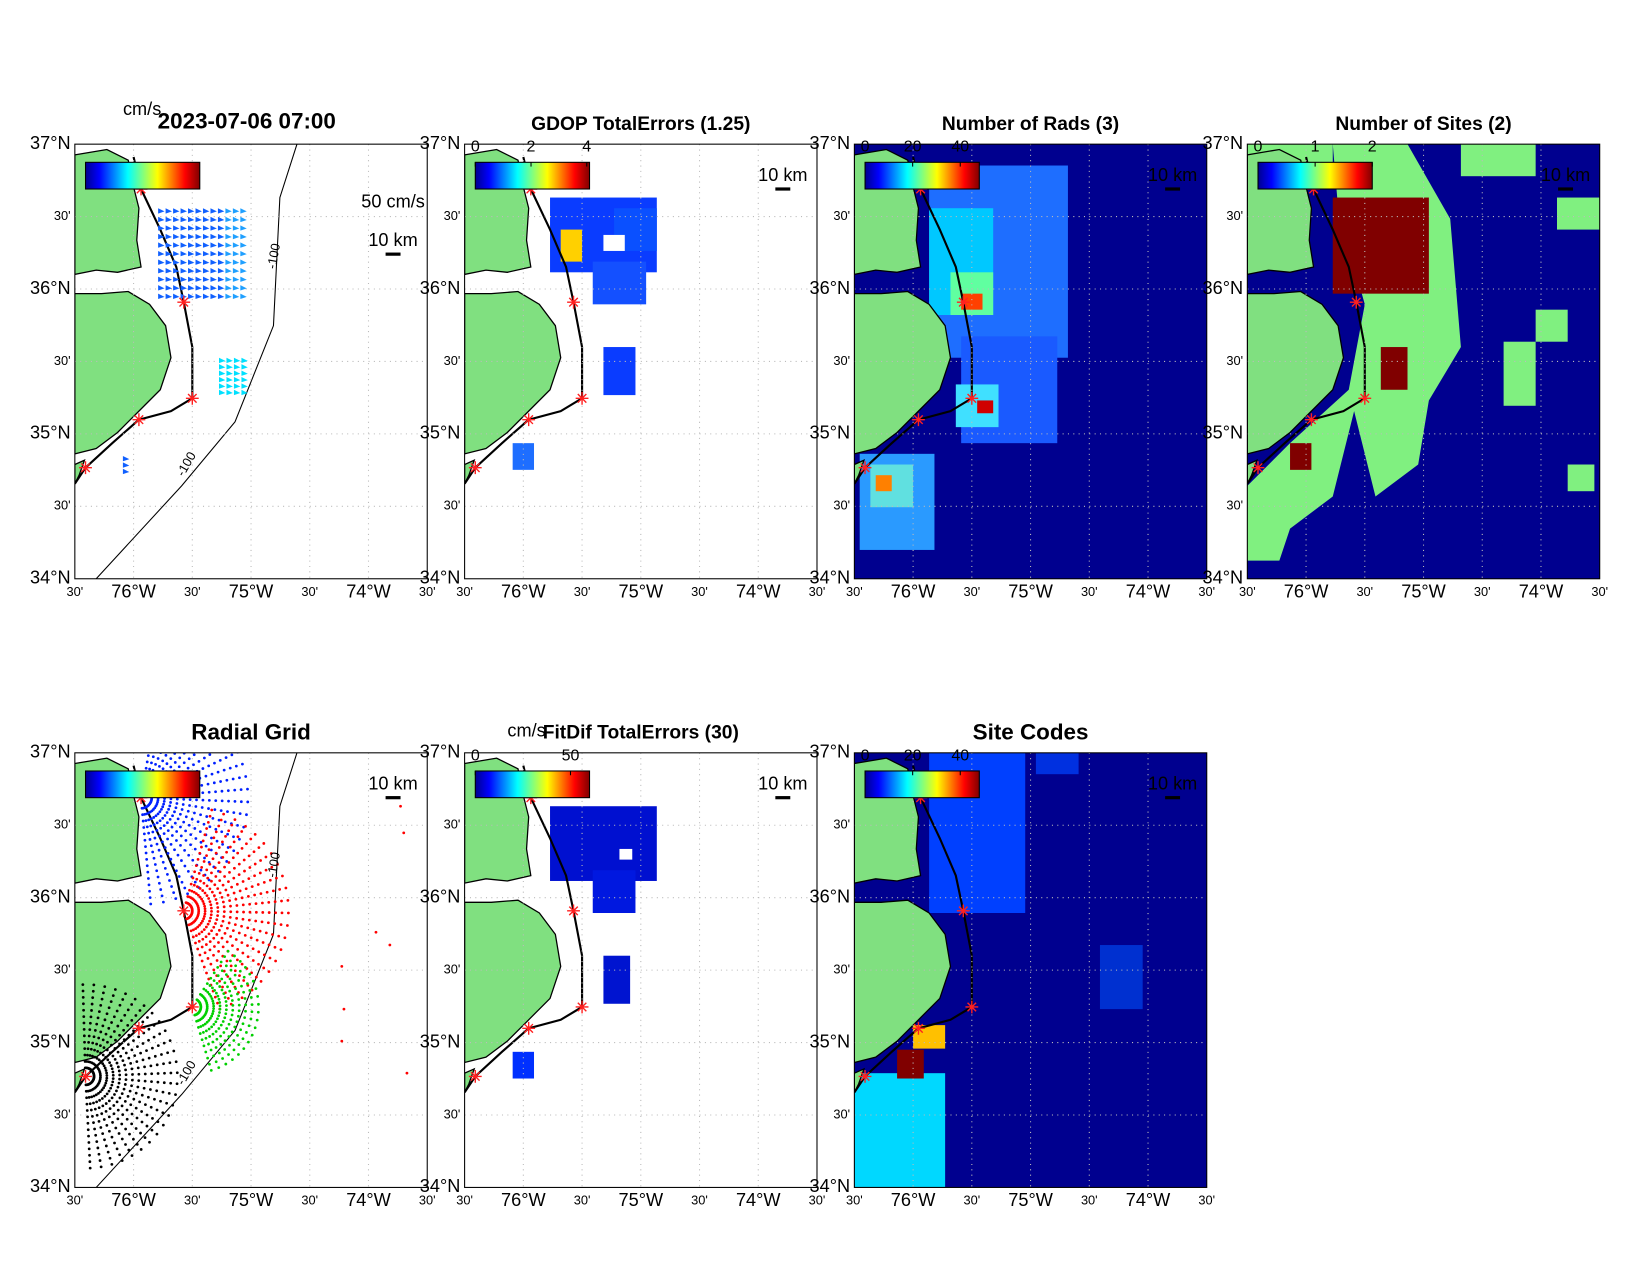  I want to click on colorbar-tick-label: 40, so click(960, 147).